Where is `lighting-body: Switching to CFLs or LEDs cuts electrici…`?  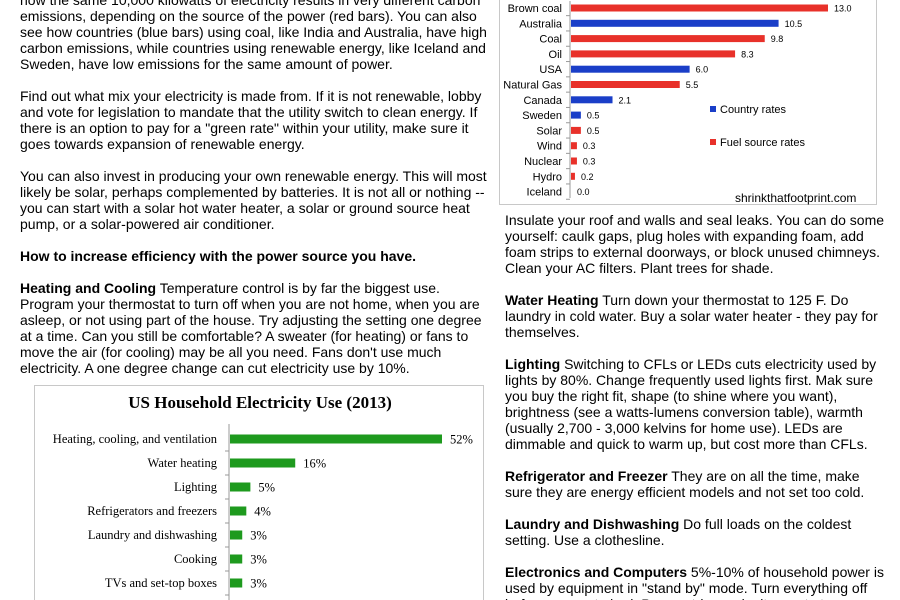 lighting-body: Switching to CFLs or LEDs cuts electrici… is located at coordinates (691, 404).